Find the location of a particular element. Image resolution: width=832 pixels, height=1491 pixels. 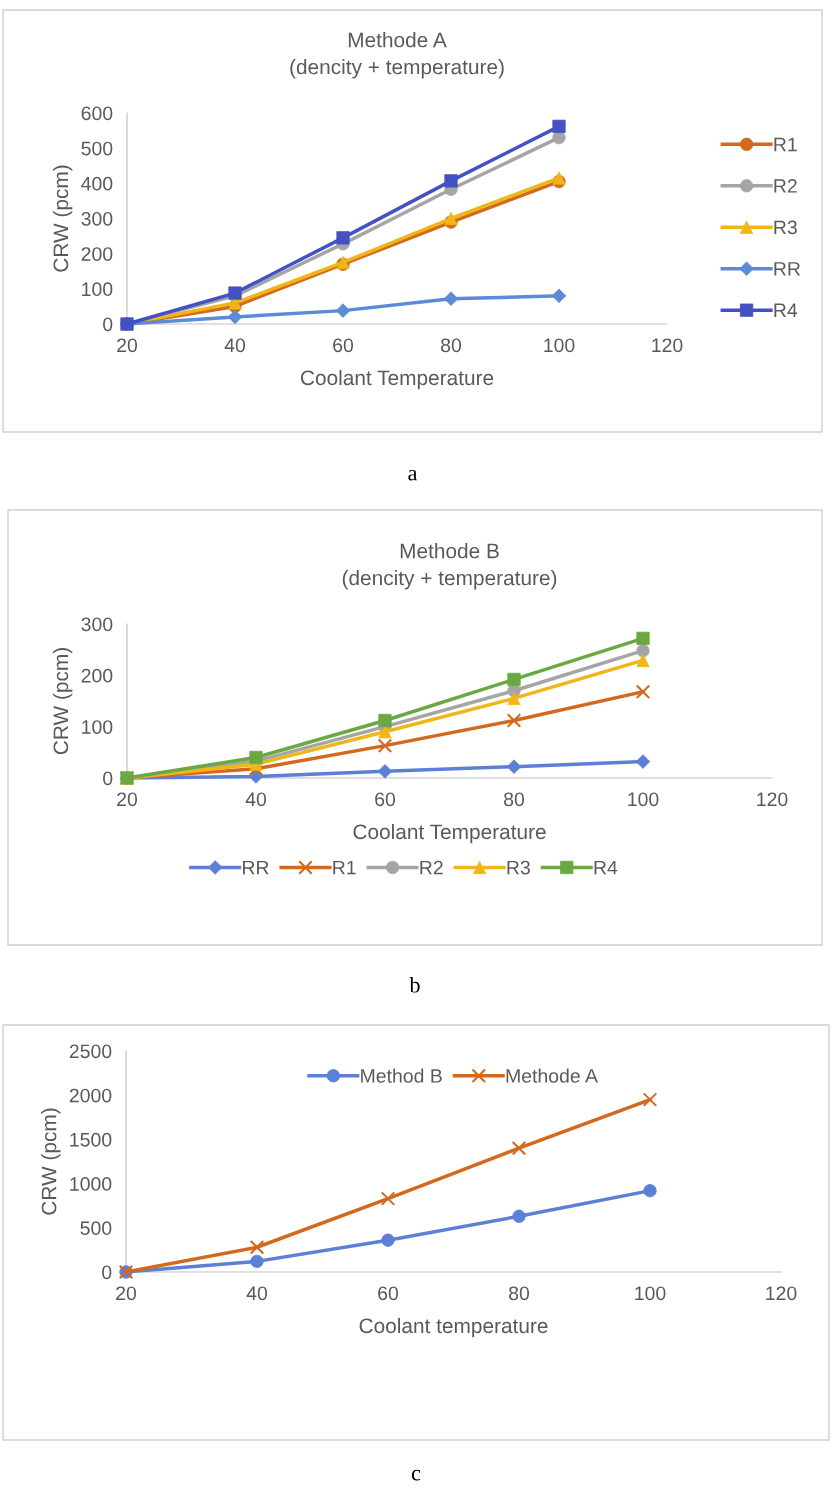

y-tick-label: 2000 is located at coordinates (90, 1095).